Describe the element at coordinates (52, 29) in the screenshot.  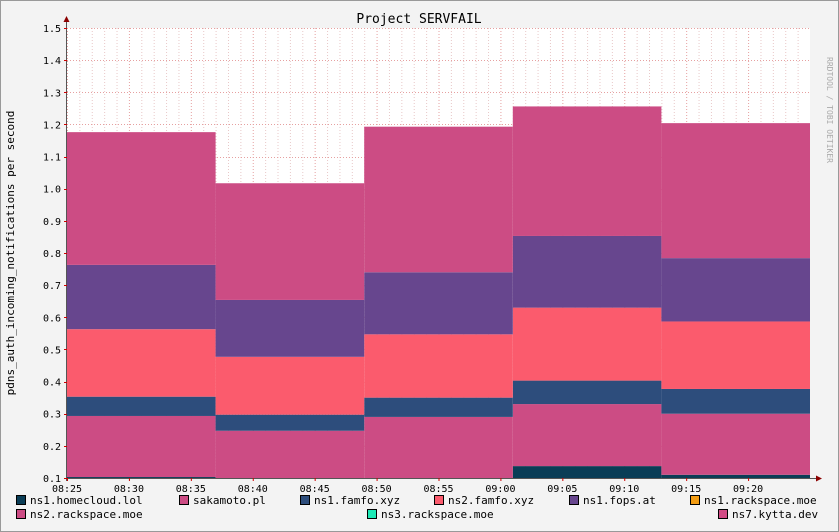
I see `y-tick-label: 1.5` at that location.